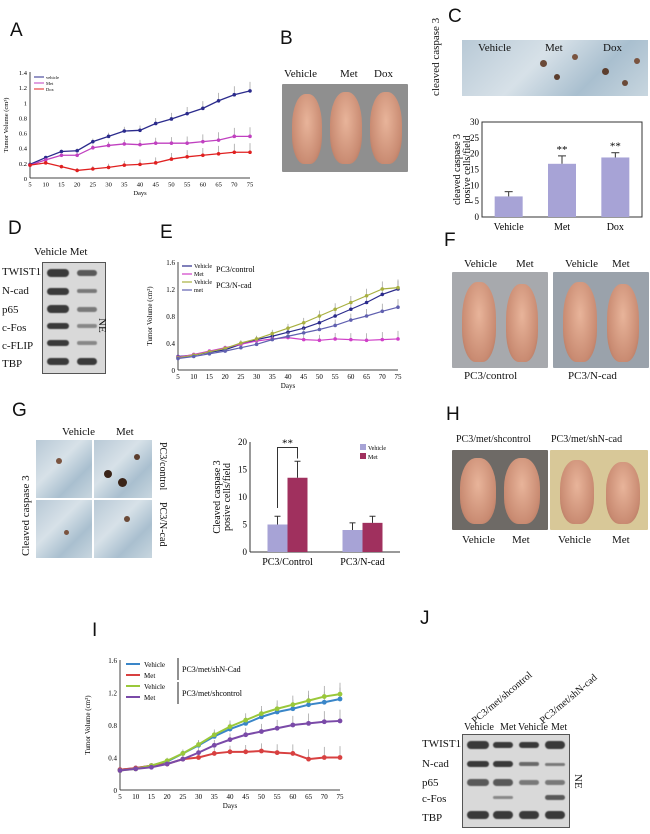 The image size is (650, 834). What do you see at coordinates (170, 263) in the screenshot?
I see `y-tick-label: 1.6` at bounding box center [170, 263].